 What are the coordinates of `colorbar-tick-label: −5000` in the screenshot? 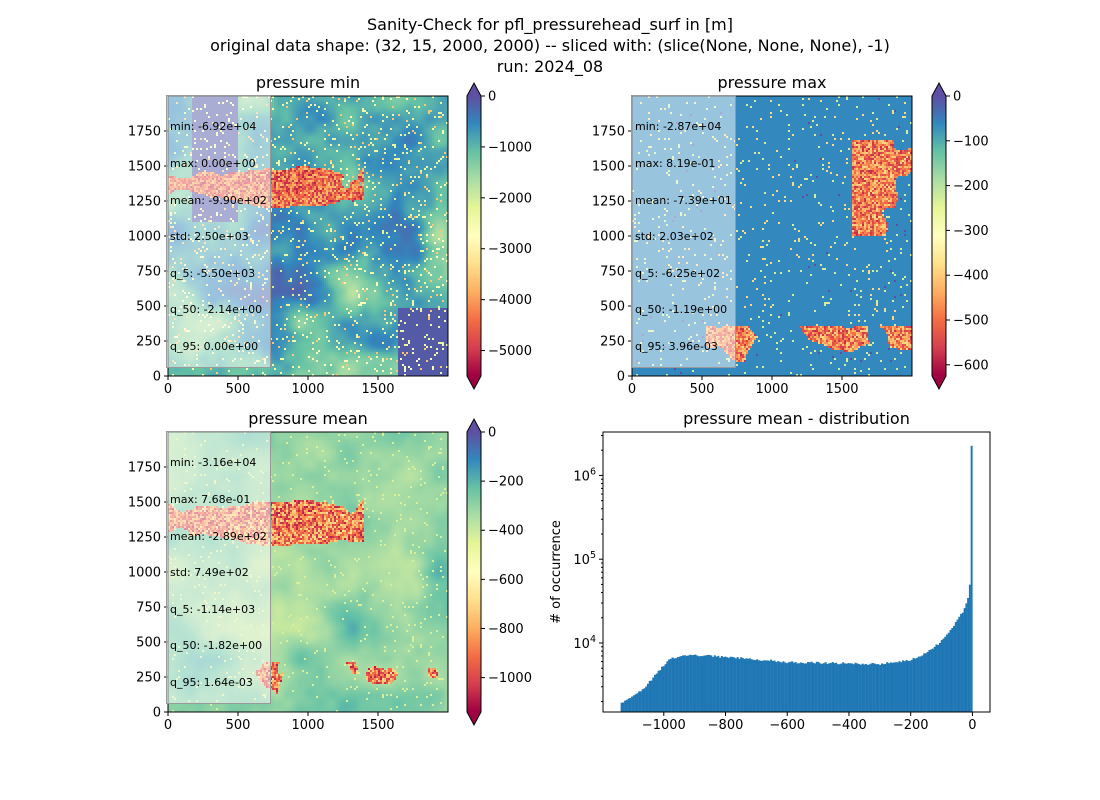 It's located at (510, 351).